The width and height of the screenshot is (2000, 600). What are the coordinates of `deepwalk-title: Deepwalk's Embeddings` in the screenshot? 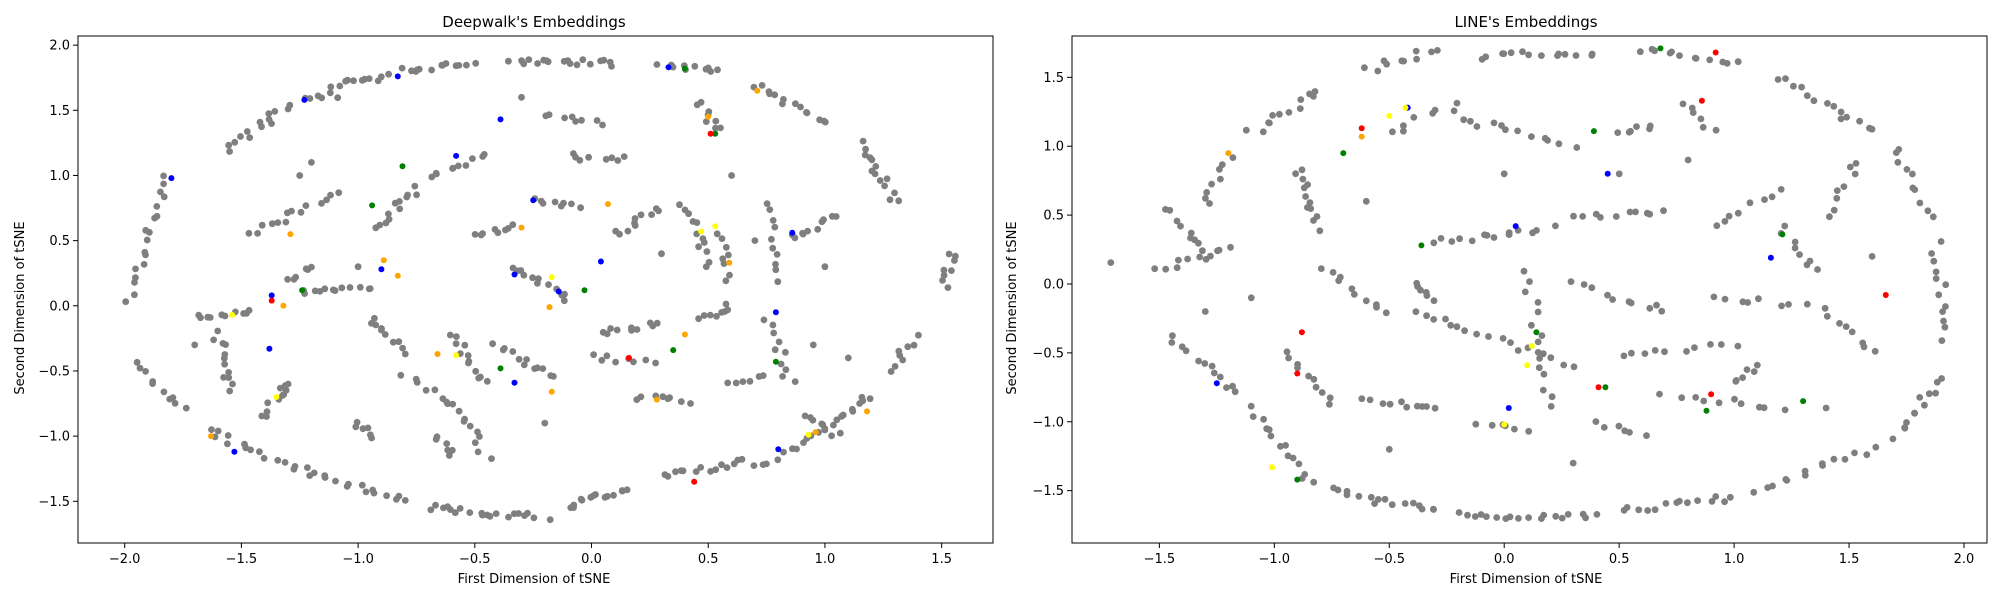 It's located at (534, 22).